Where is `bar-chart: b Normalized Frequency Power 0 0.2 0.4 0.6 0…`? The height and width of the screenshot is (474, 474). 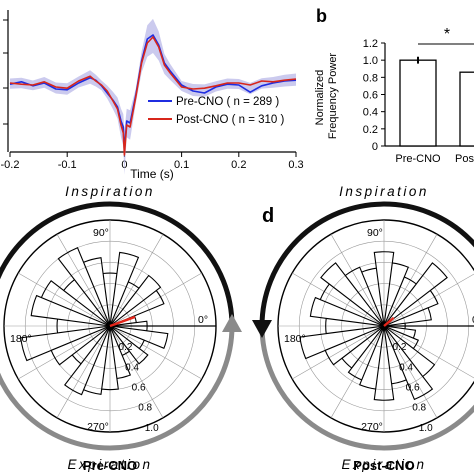 bar-chart: b Normalized Frequency Power 0 0.2 0.4 0.6 0… is located at coordinates (394, 85).